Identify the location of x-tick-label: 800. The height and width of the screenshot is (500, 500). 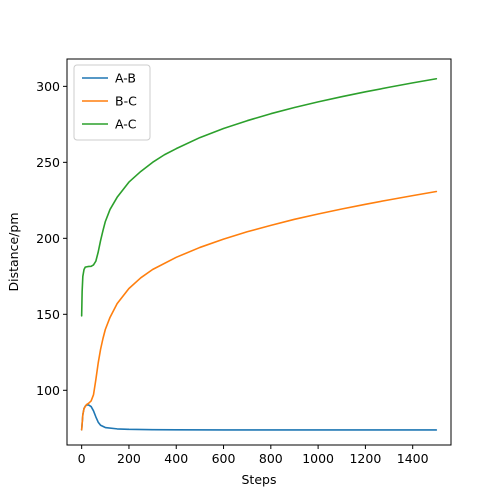
(271, 458).